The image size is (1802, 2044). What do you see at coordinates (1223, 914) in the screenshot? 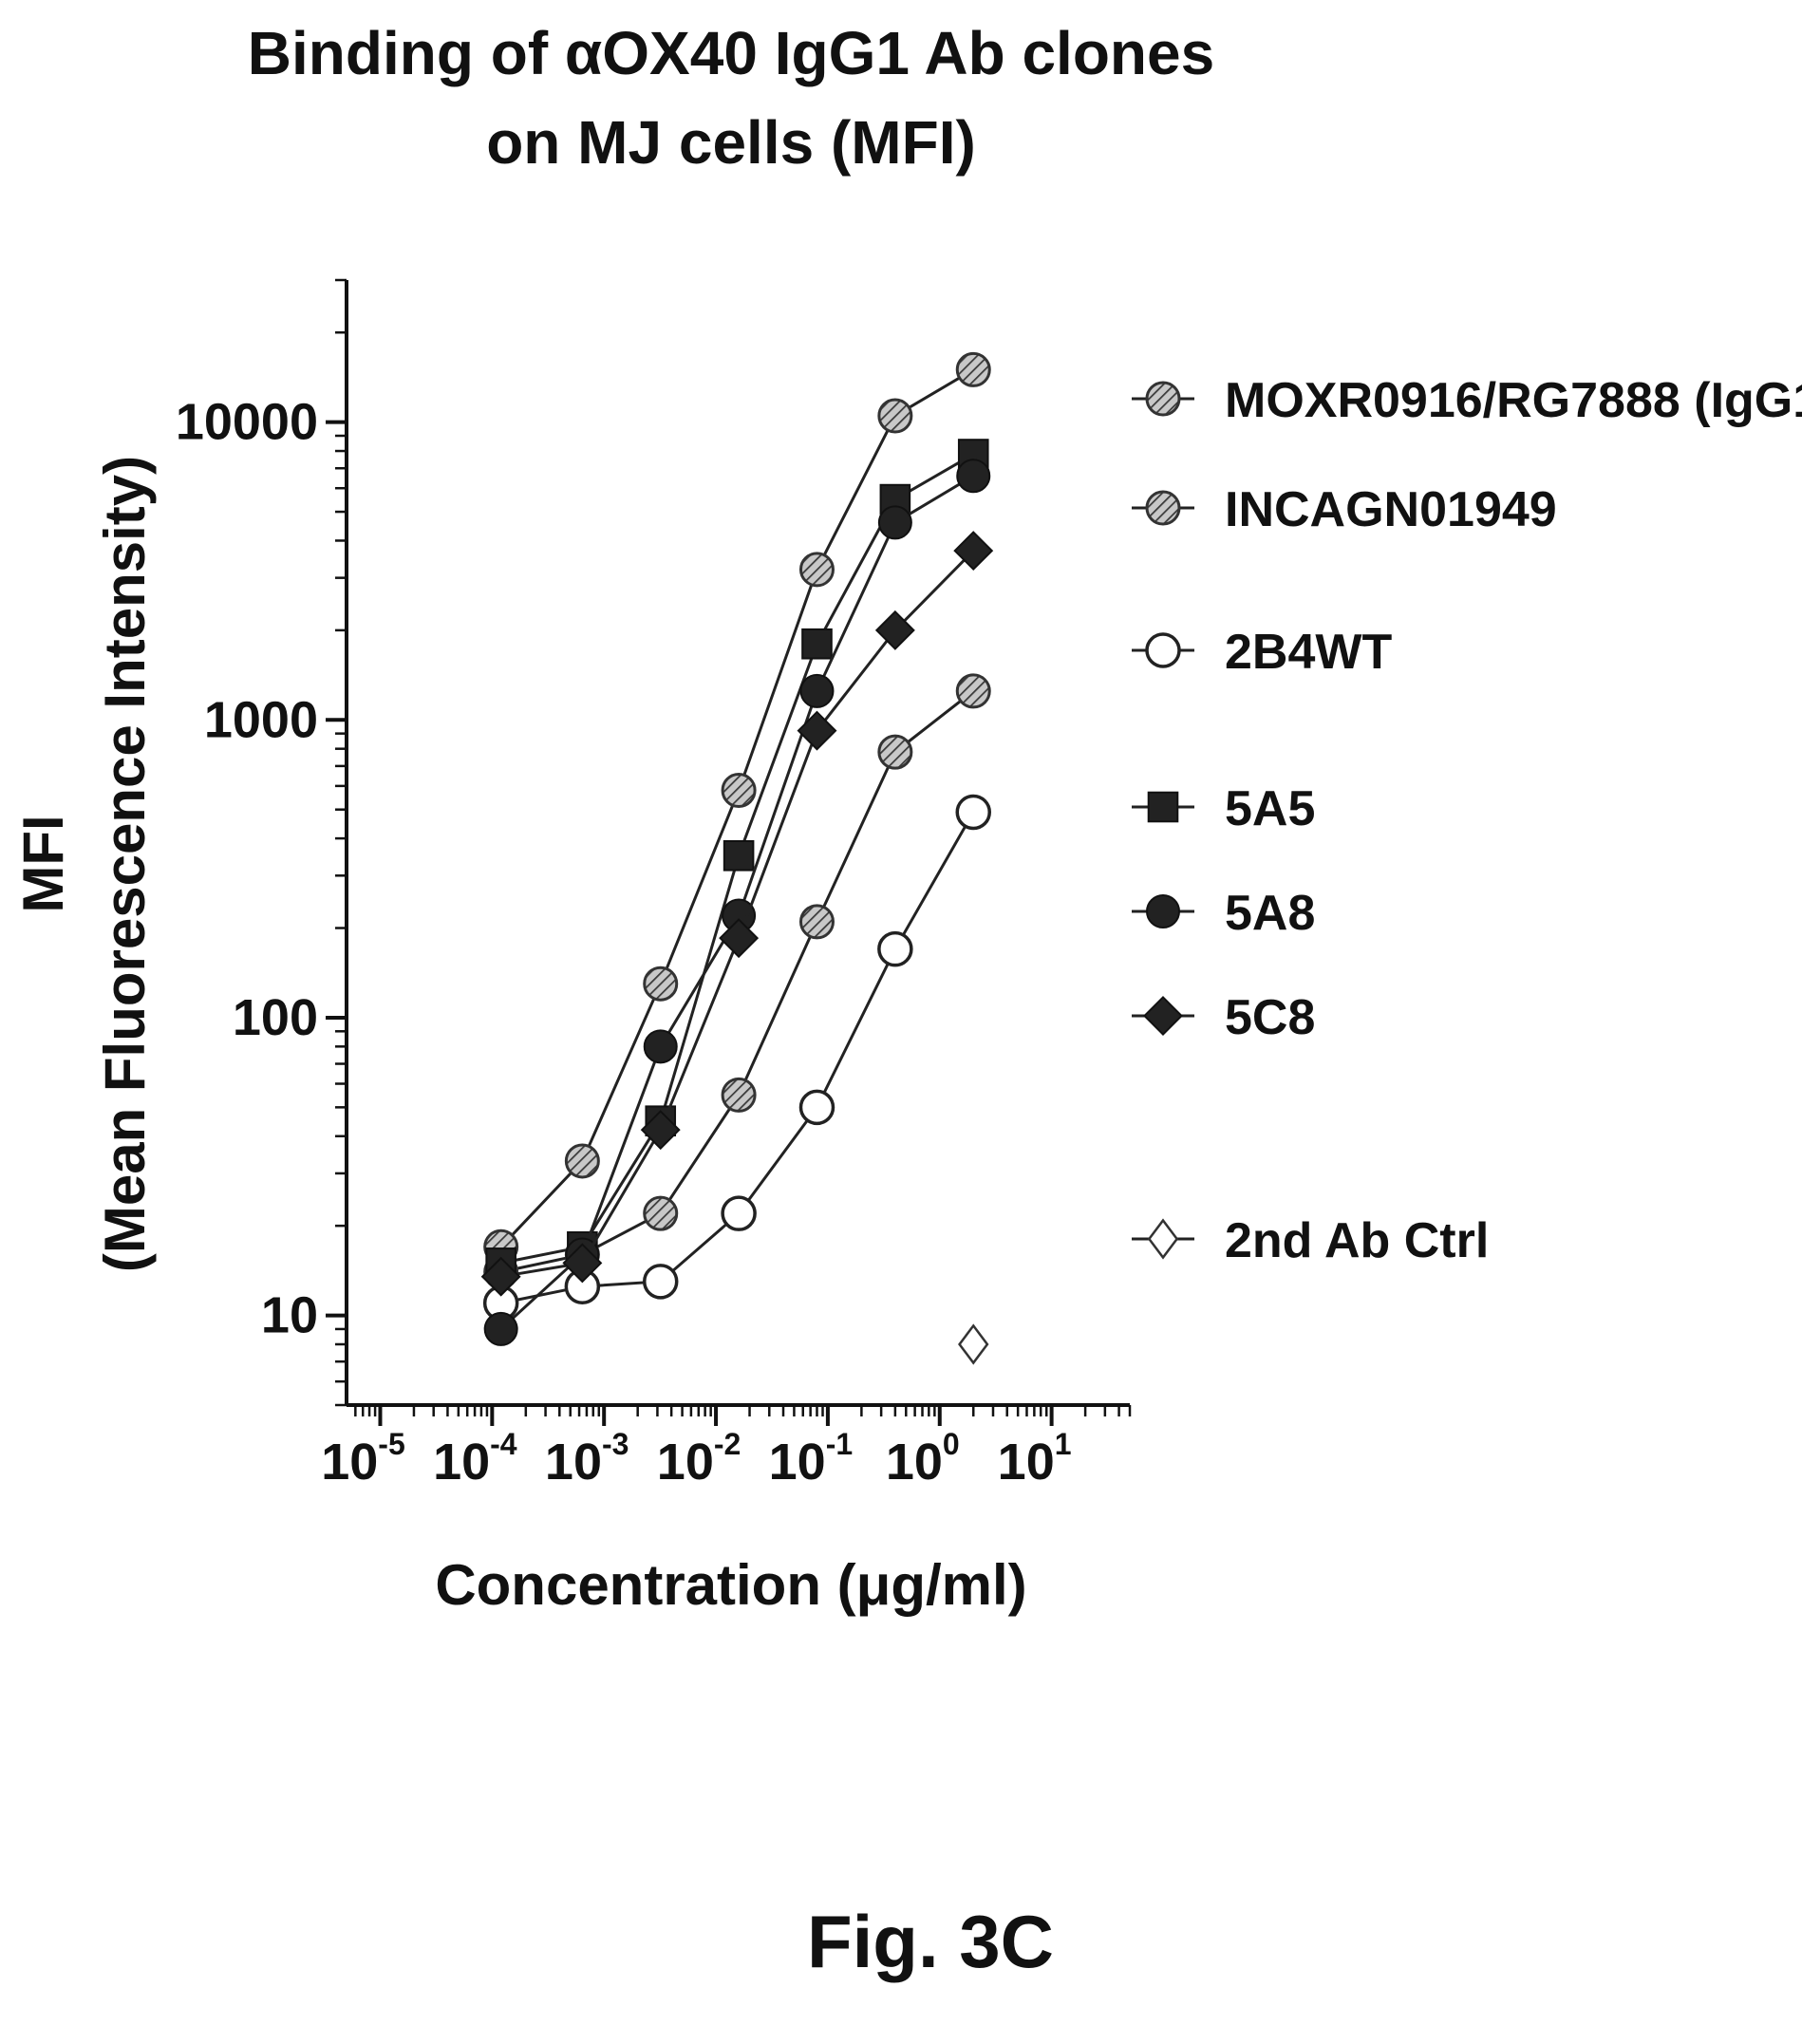
I see `legend-item: 5A8` at bounding box center [1223, 914].